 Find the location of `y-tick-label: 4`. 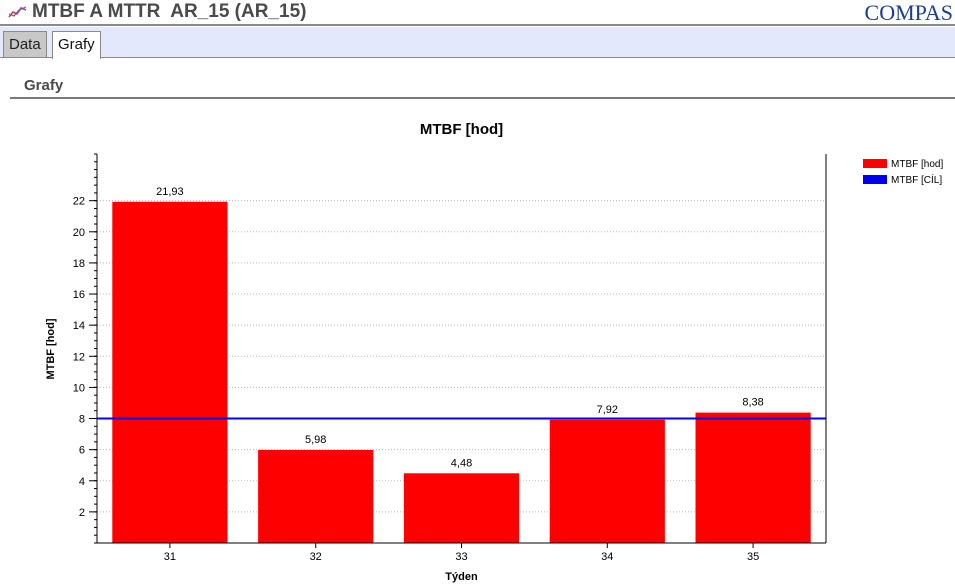

y-tick-label: 4 is located at coordinates (82, 482).